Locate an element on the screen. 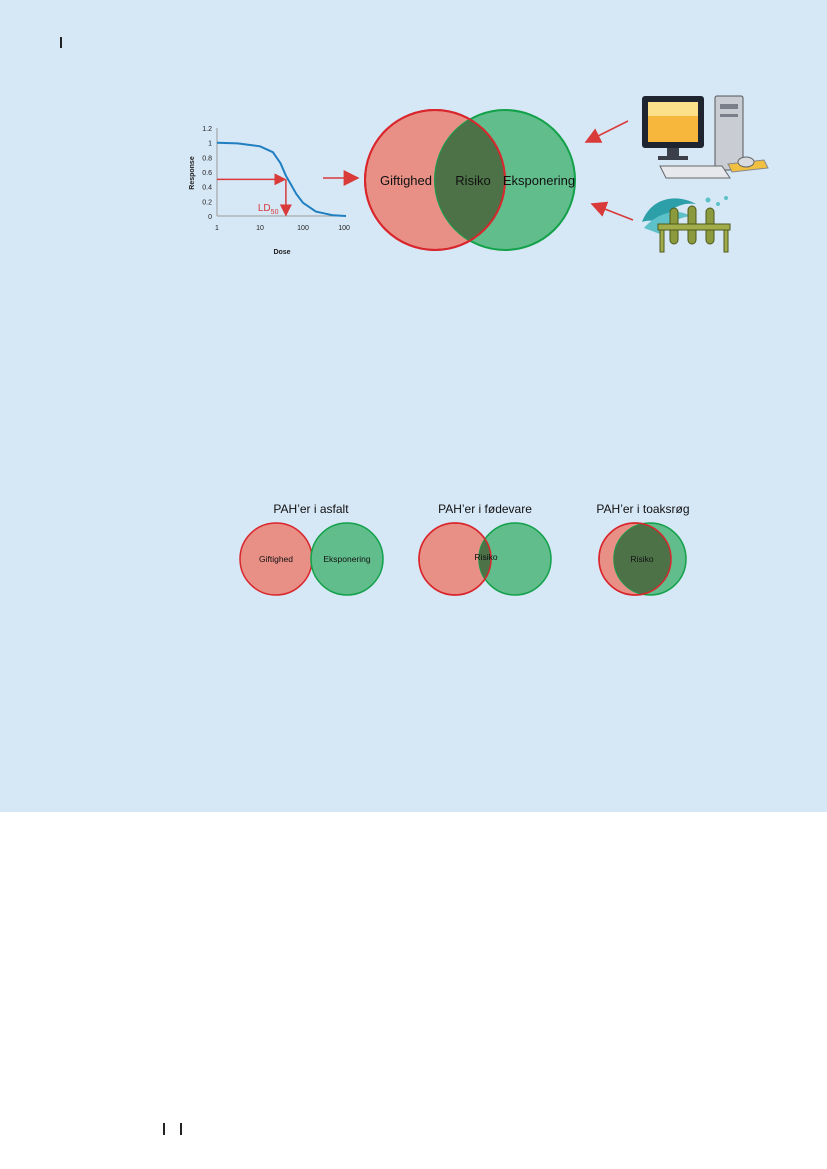 The image size is (827, 1169). computer-arrow is located at coordinates (606, 131).